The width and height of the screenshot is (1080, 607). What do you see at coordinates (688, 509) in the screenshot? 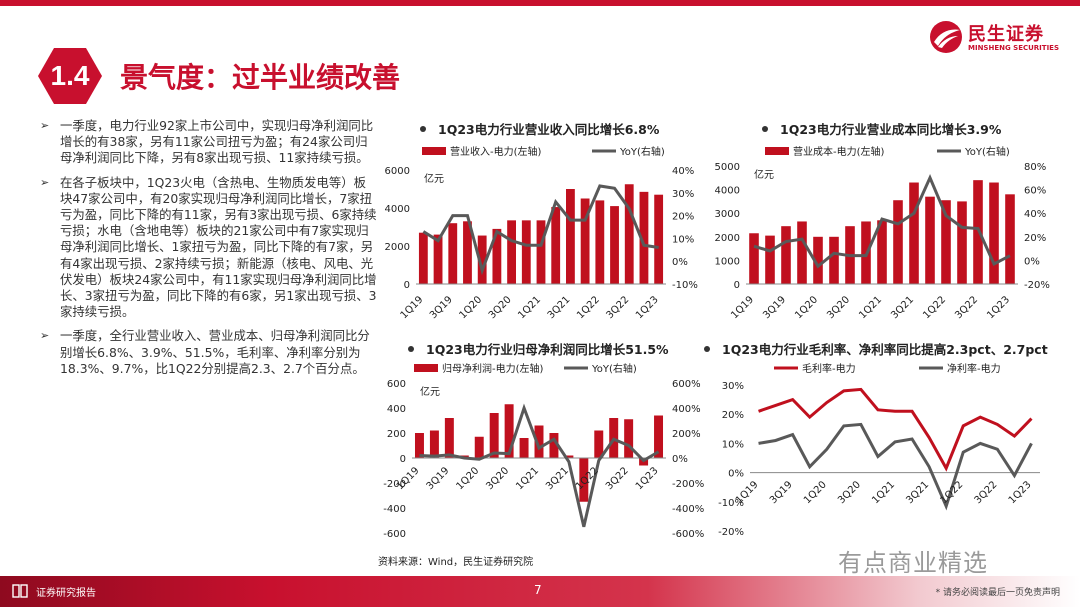
I see `y-right-tick-label: -400%` at bounding box center [688, 509].